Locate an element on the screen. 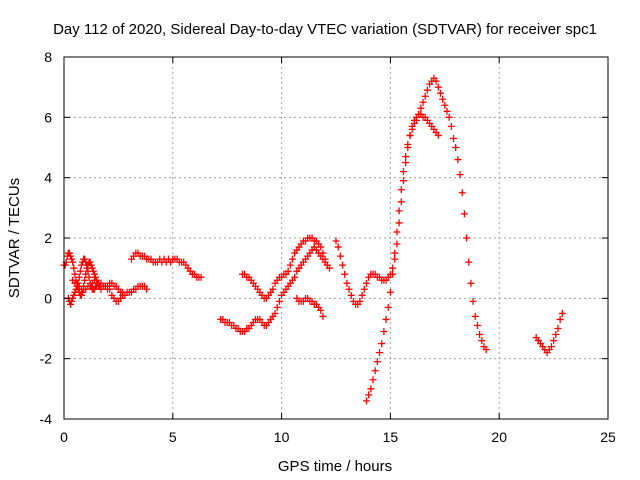 The width and height of the screenshot is (640, 480). x-tick-label: 0 is located at coordinates (64, 437).